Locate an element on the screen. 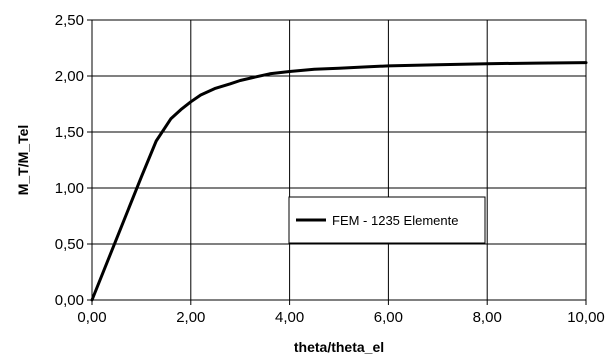 The height and width of the screenshot is (356, 612). x-tick-label: 4,00 is located at coordinates (289, 317).